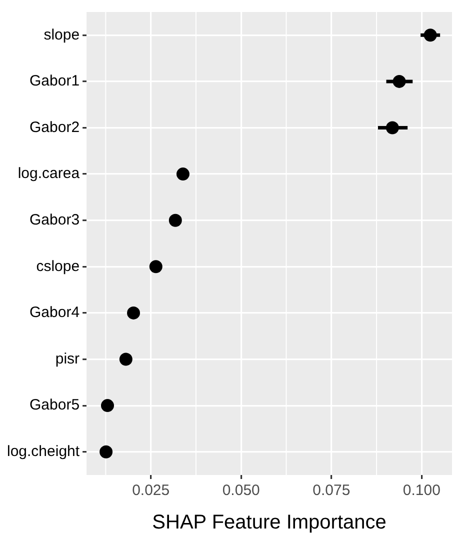  I want to click on x-axis-title: SHAP Feature Importance, so click(269, 523).